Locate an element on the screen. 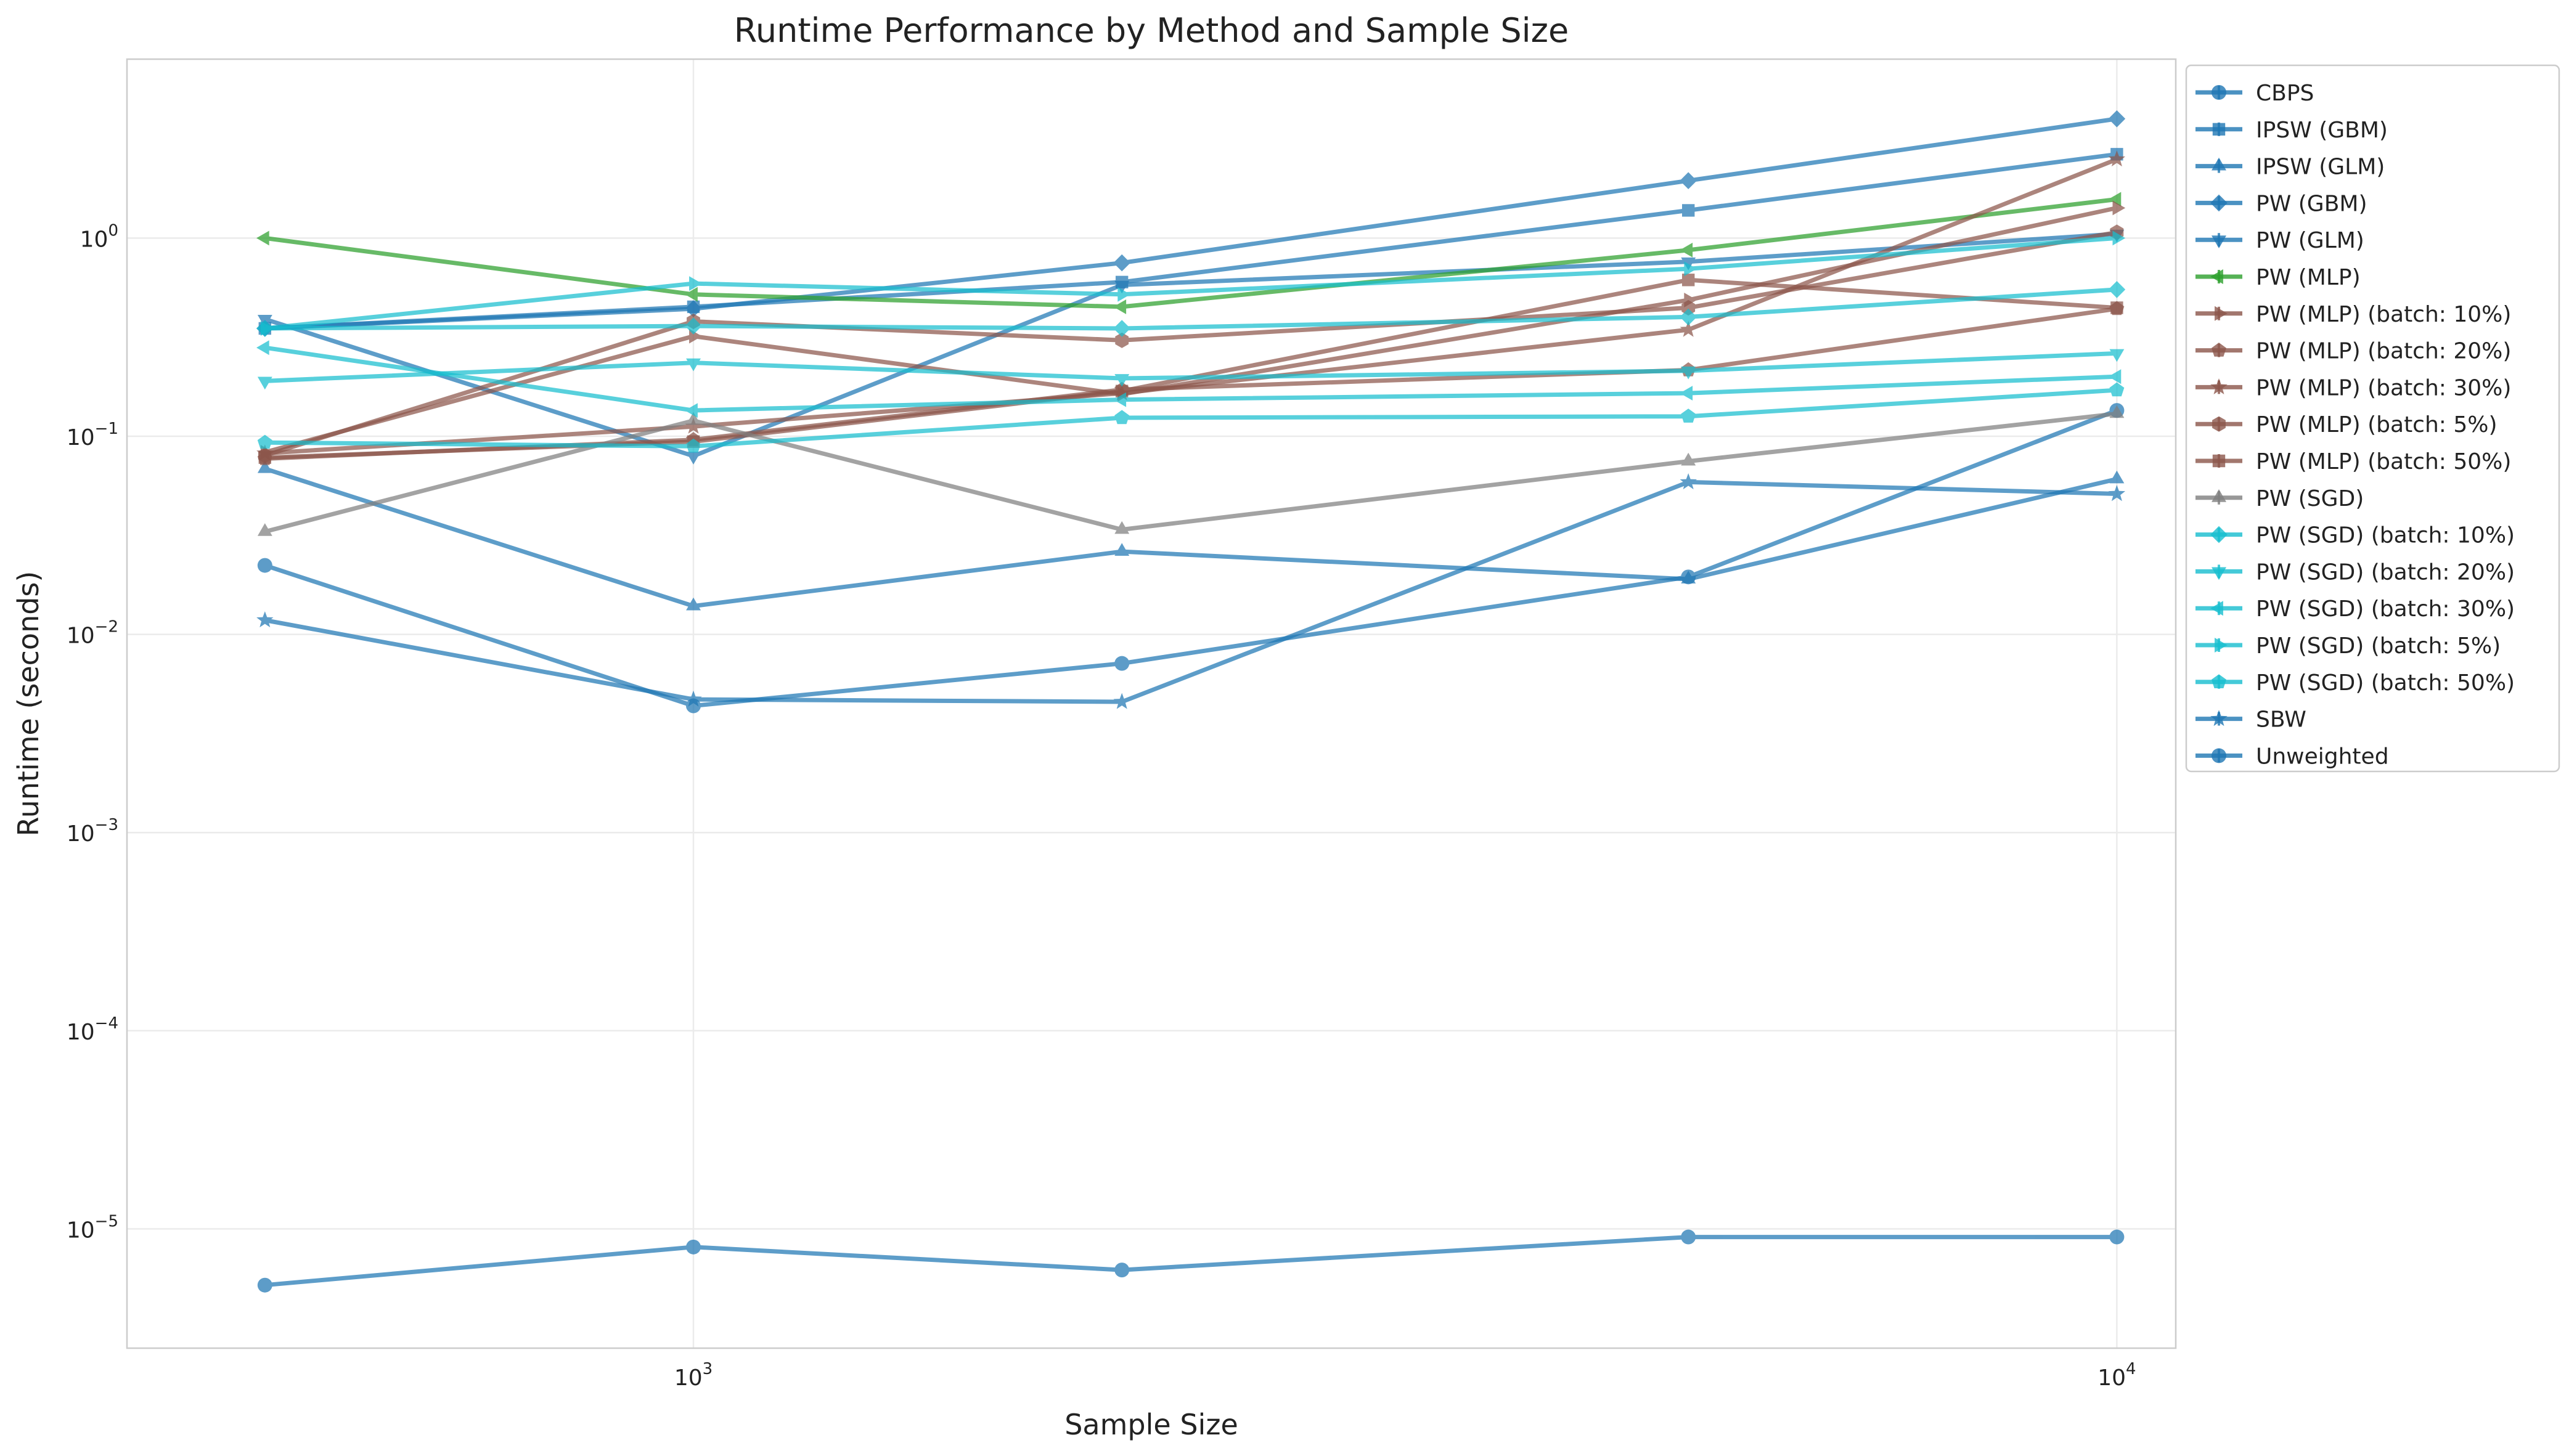  legend-item: PW (SGD) (batch: 10%) is located at coordinates (2355, 535).